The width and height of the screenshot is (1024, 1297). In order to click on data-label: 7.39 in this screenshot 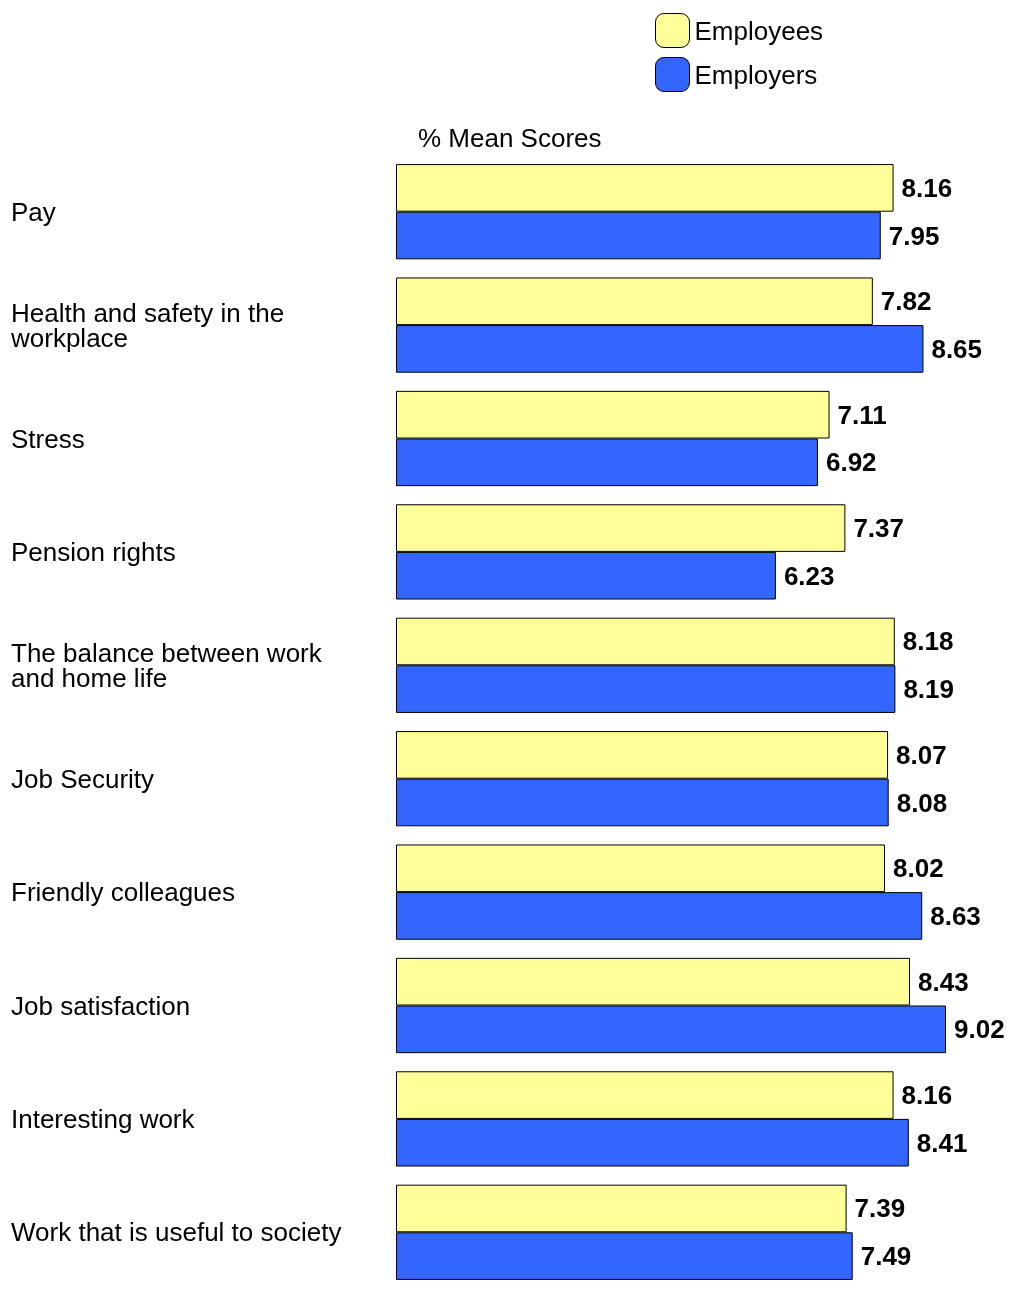, I will do `click(880, 1208)`.